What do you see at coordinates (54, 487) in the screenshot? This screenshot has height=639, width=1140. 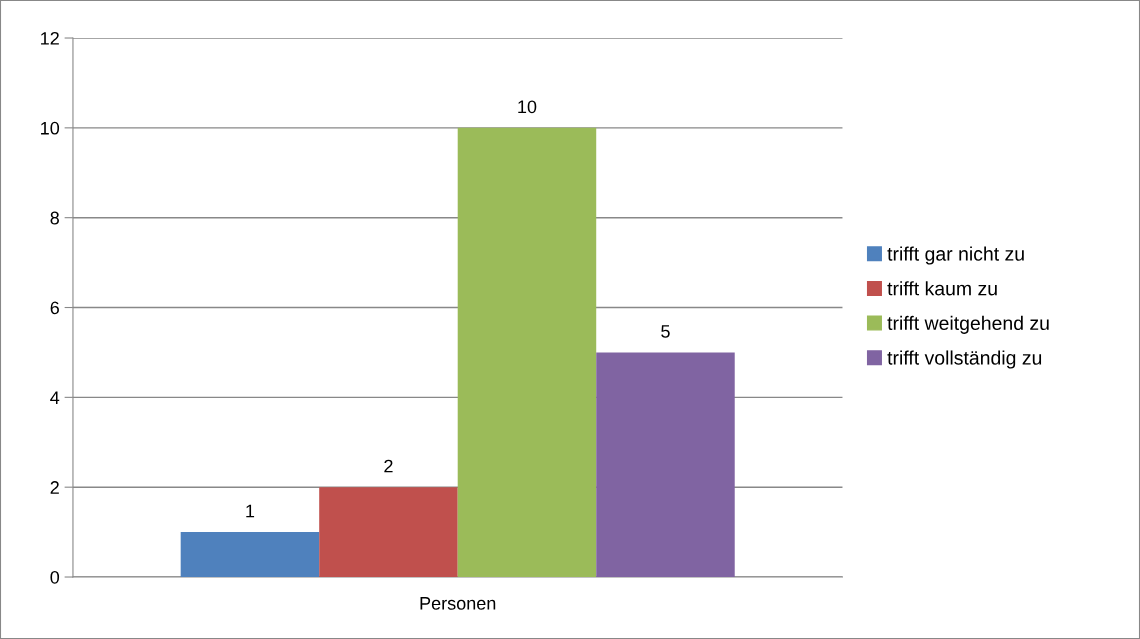 I see `y-tick-label: 2` at bounding box center [54, 487].